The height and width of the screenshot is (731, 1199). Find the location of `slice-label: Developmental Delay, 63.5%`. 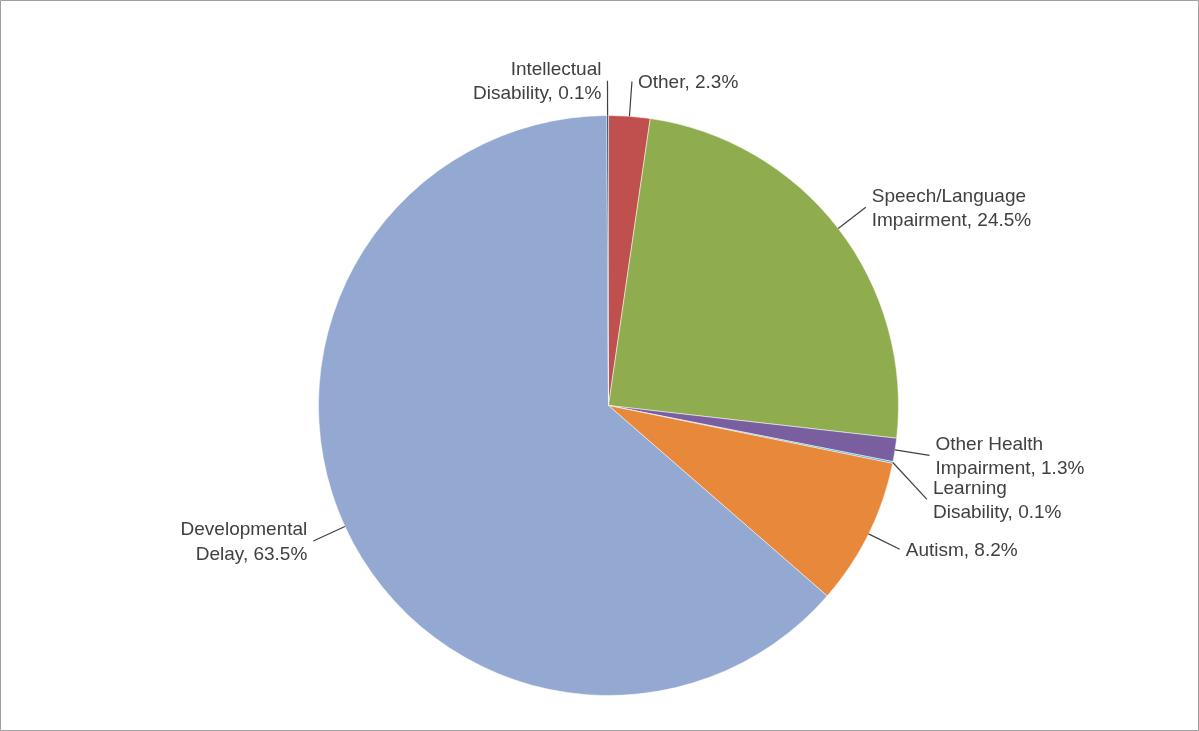

slice-label: Developmental Delay, 63.5% is located at coordinates (244, 541).